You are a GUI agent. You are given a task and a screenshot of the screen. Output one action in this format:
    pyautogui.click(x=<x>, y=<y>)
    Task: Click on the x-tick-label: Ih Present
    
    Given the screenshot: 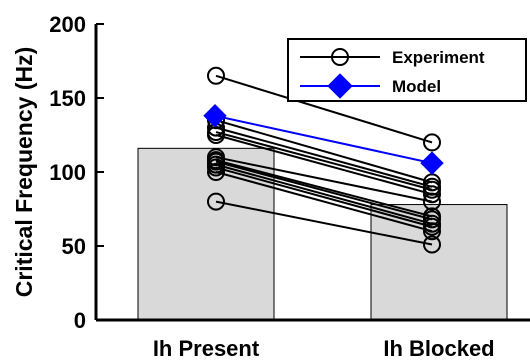 What is the action you would take?
    pyautogui.click(x=206, y=348)
    